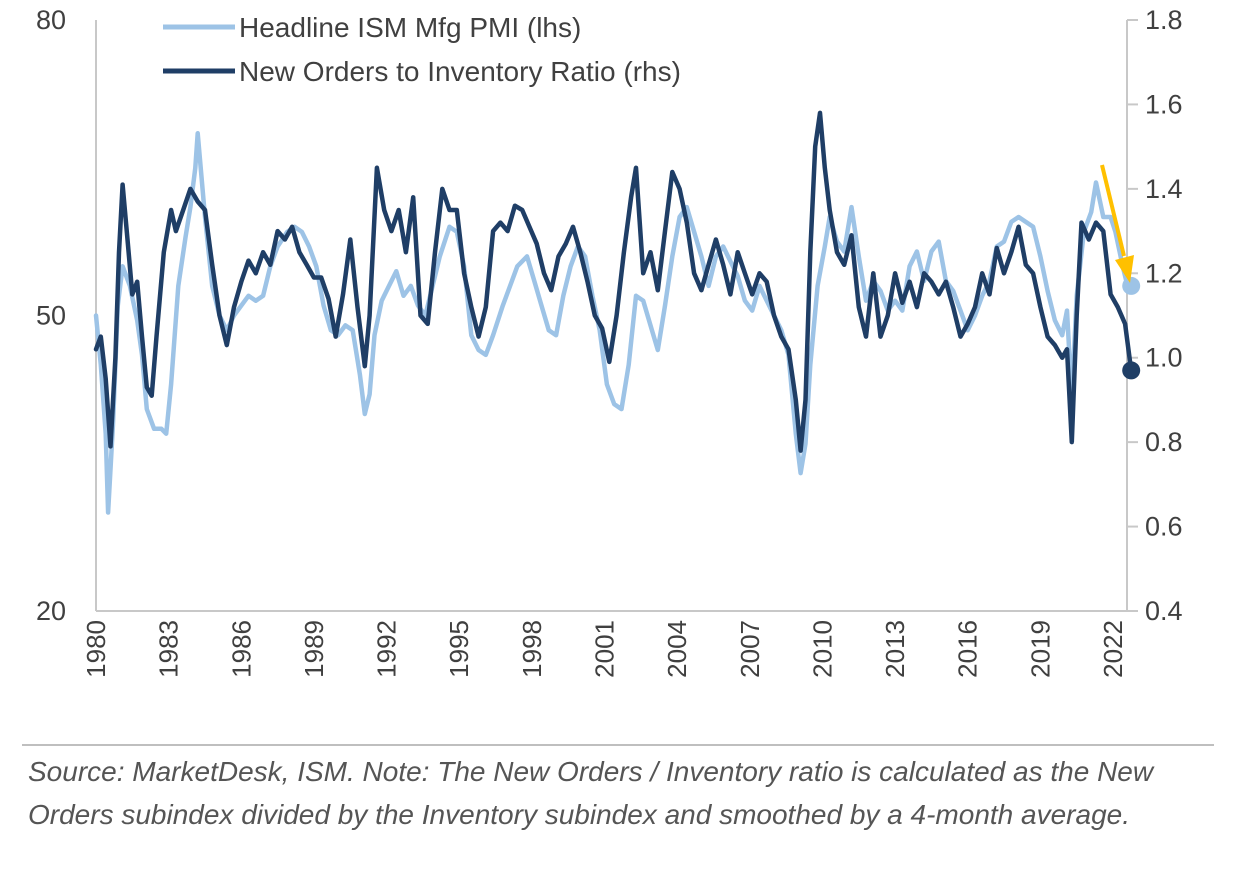  I want to click on right-tick-label: 1.6, so click(1164, 104).